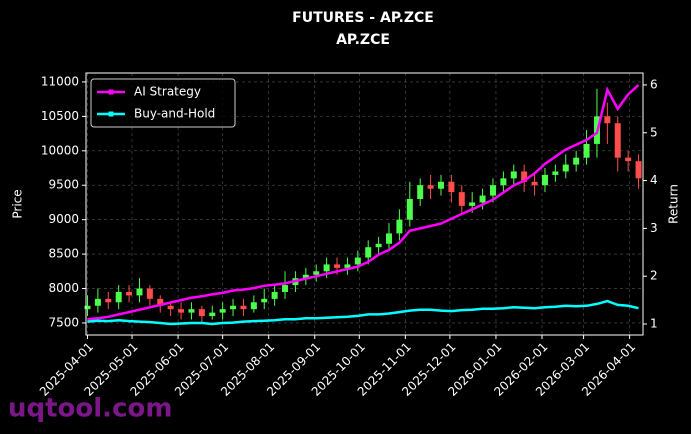 This screenshot has width=691, height=434. Describe the element at coordinates (654, 84) in the screenshot. I see `y2-tick-label: 6` at that location.